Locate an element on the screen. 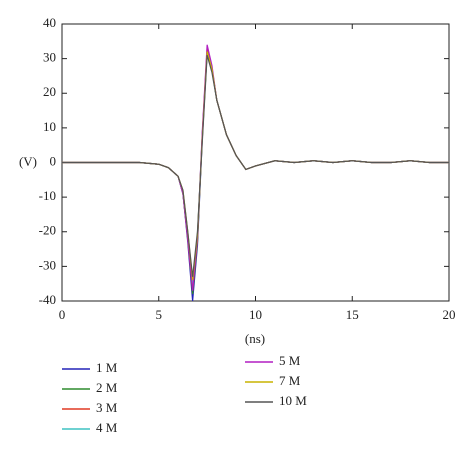 The height and width of the screenshot is (455, 474). y-tick-label: -10 is located at coordinates (47, 195).